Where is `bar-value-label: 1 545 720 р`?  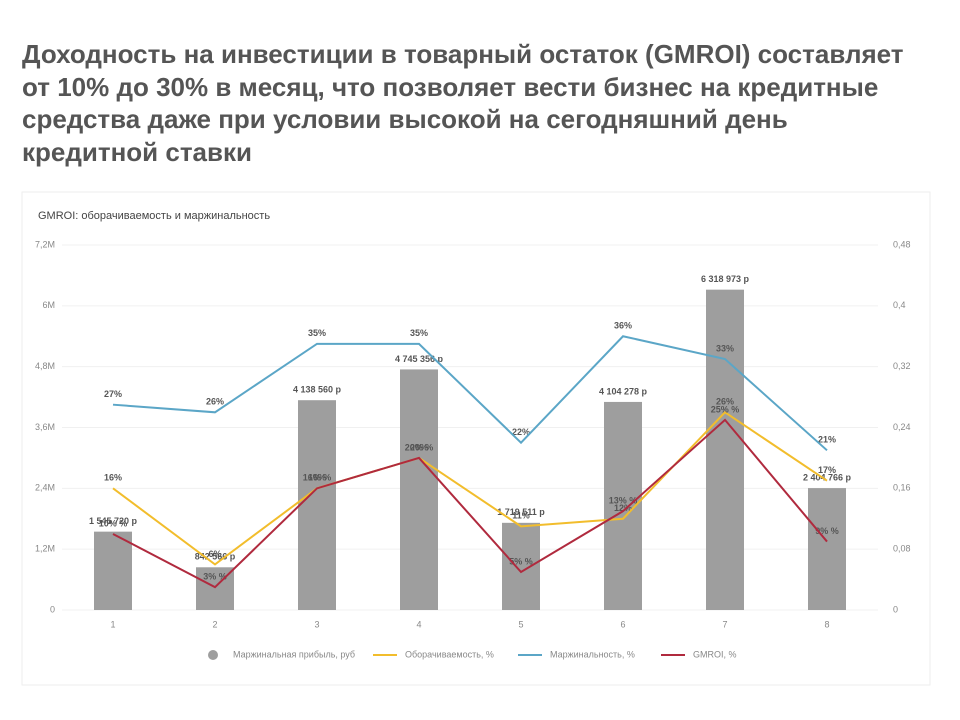 bar-value-label: 1 545 720 р is located at coordinates (113, 521).